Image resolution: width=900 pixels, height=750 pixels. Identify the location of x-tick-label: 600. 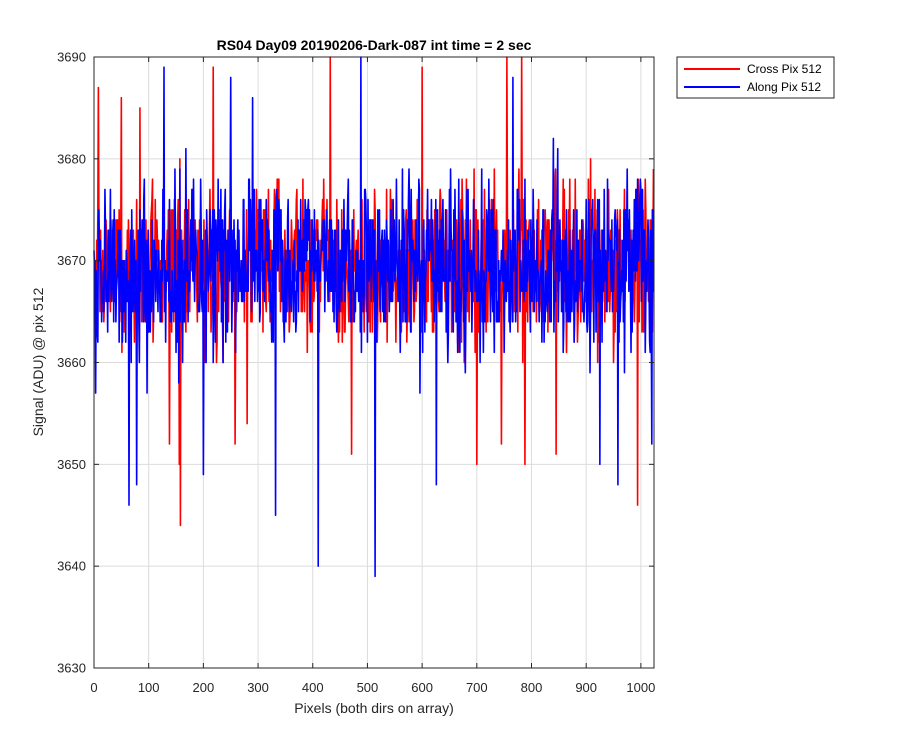
(422, 687).